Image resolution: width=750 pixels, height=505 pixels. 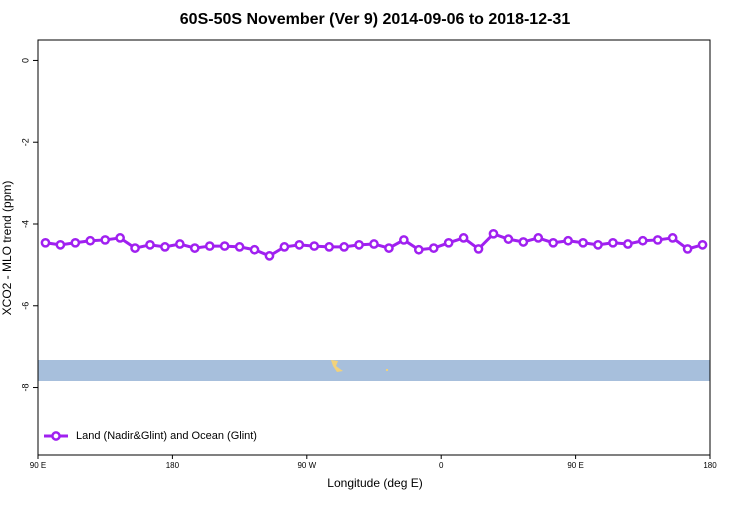 I want to click on y-tick-label: -2, so click(x=25, y=142).